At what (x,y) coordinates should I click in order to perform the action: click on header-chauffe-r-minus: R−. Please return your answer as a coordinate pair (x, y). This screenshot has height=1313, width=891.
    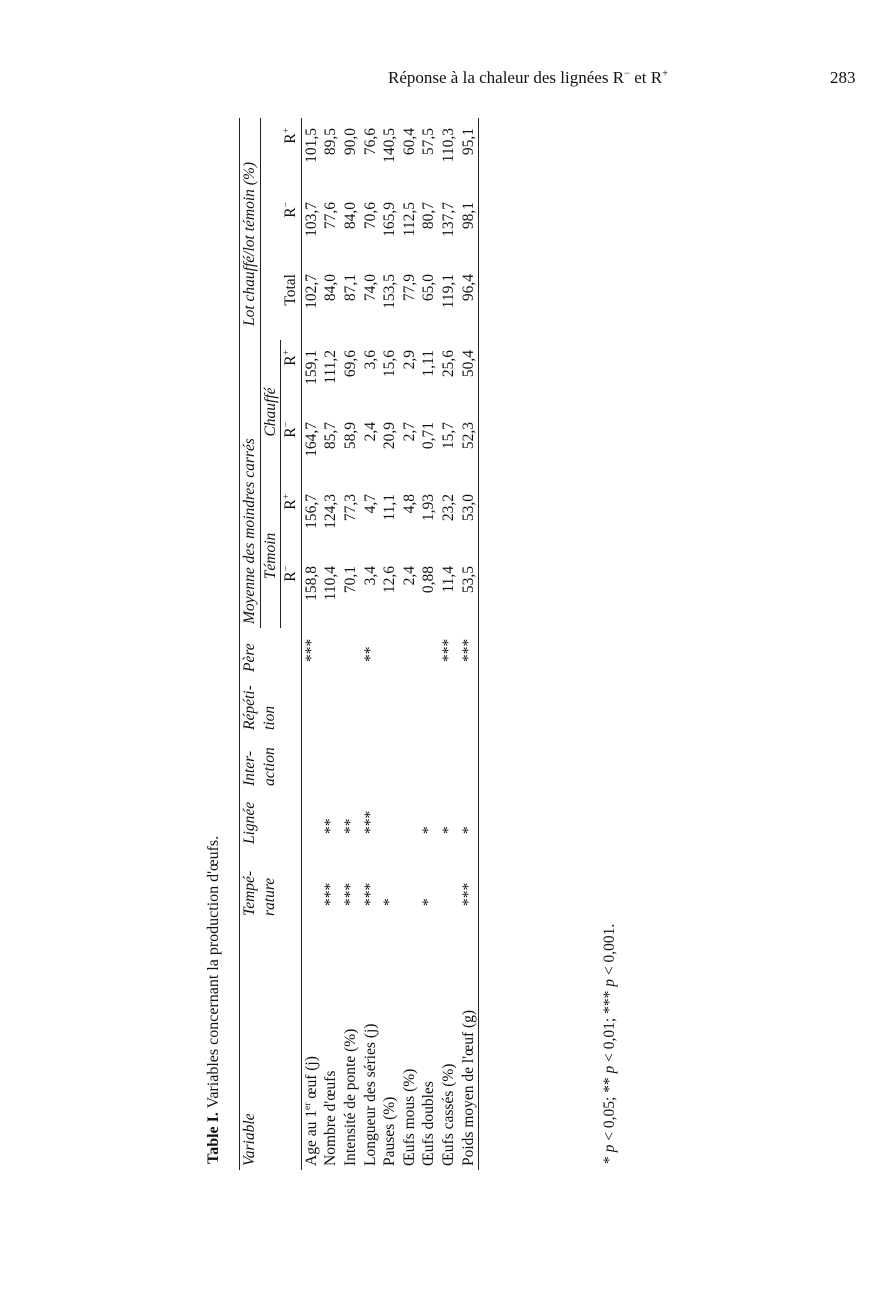
    Looking at the image, I should click on (290, 430).